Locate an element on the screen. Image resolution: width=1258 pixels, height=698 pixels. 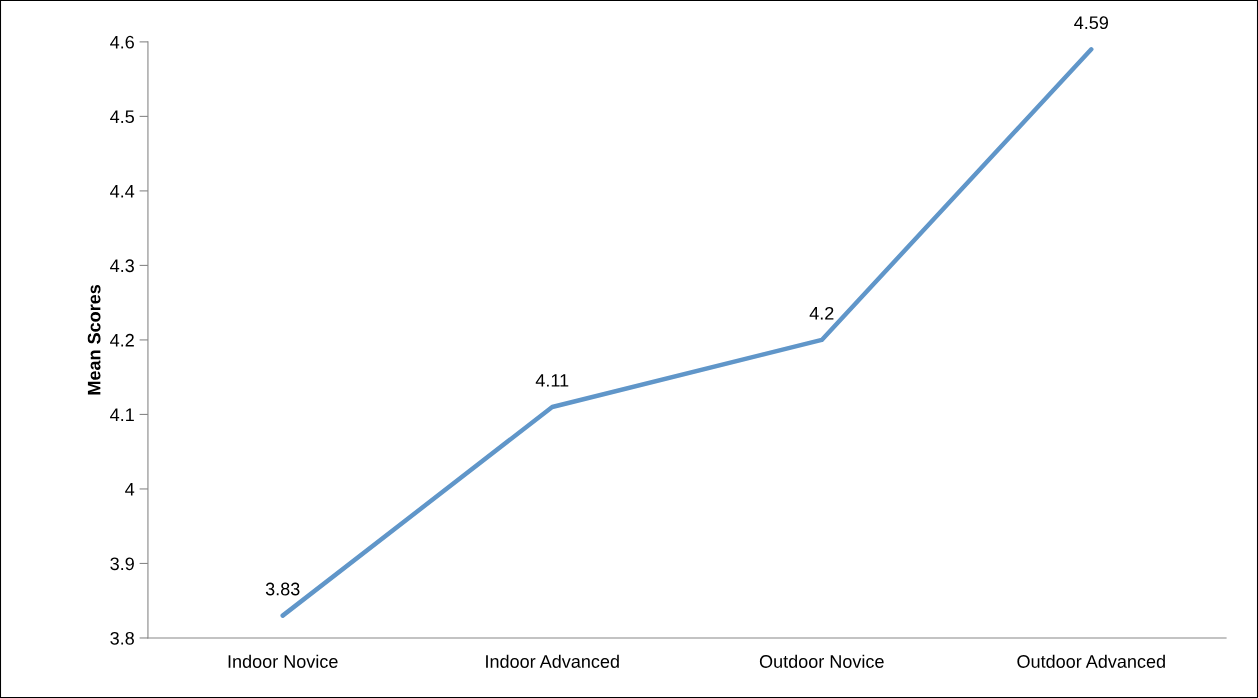
data-label: 4.59 is located at coordinates (1091, 23).